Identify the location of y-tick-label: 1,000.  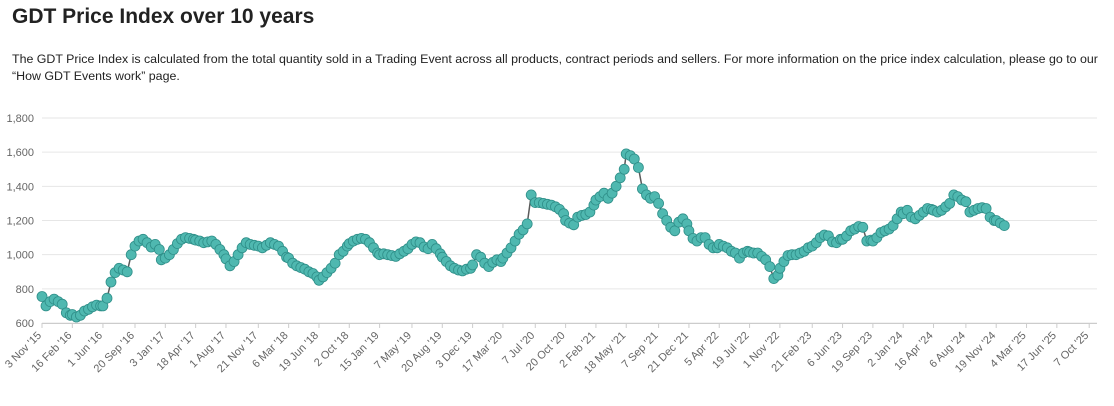
(20, 256).